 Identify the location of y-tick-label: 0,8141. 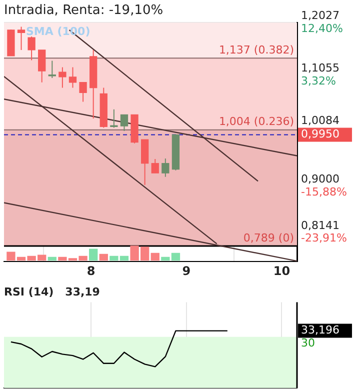
(320, 225).